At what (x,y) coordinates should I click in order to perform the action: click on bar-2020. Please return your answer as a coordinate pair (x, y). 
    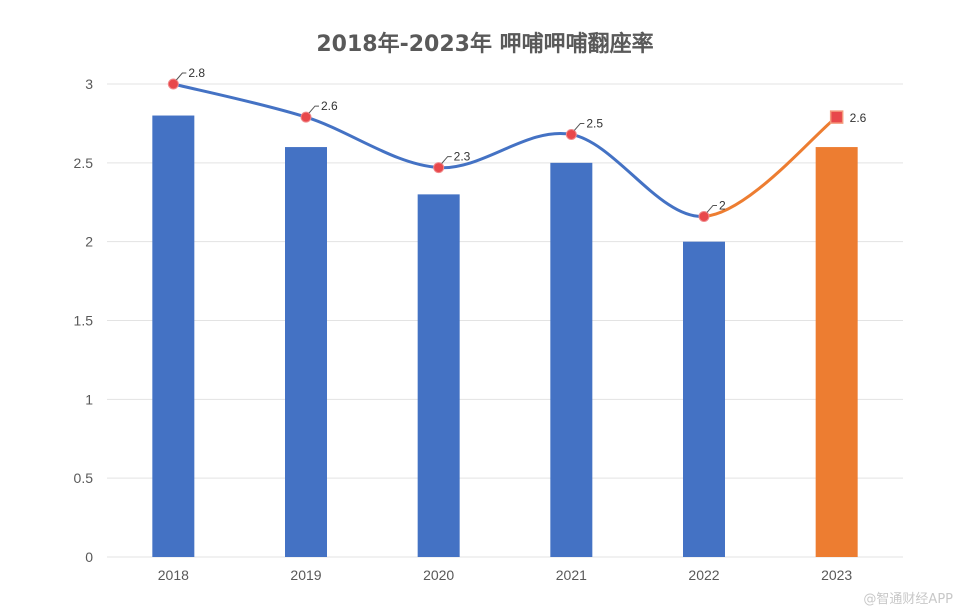
    Looking at the image, I should click on (438, 375).